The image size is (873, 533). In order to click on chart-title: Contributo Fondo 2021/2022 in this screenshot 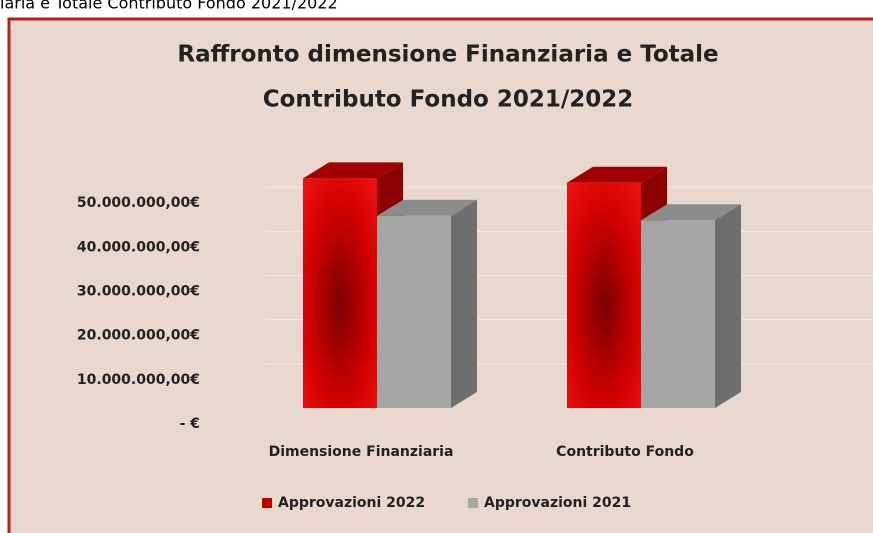, I will do `click(448, 100)`.